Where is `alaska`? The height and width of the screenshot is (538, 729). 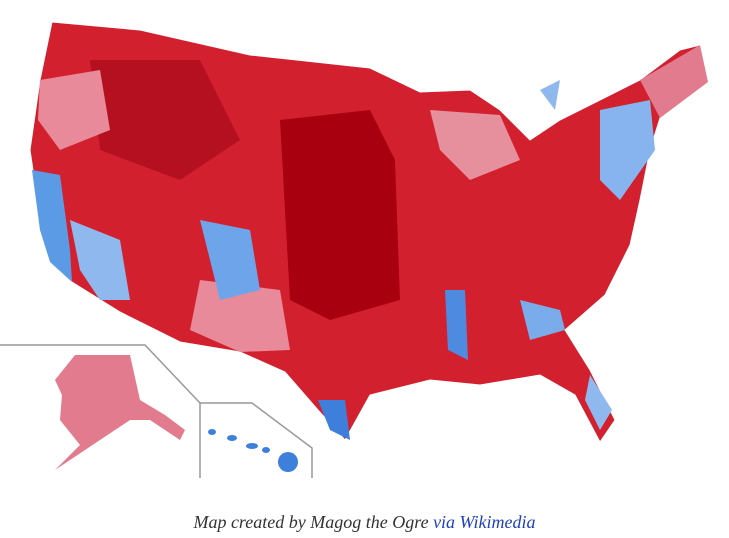 alaska is located at coordinates (120, 412).